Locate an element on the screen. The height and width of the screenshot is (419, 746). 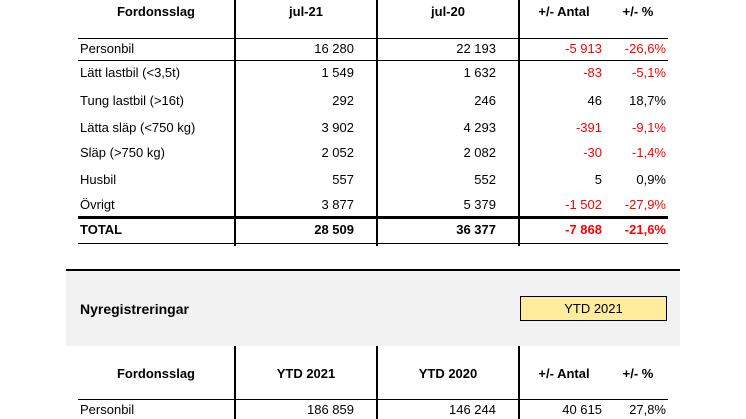
t1-total-a: 28 509 is located at coordinates (334, 229).